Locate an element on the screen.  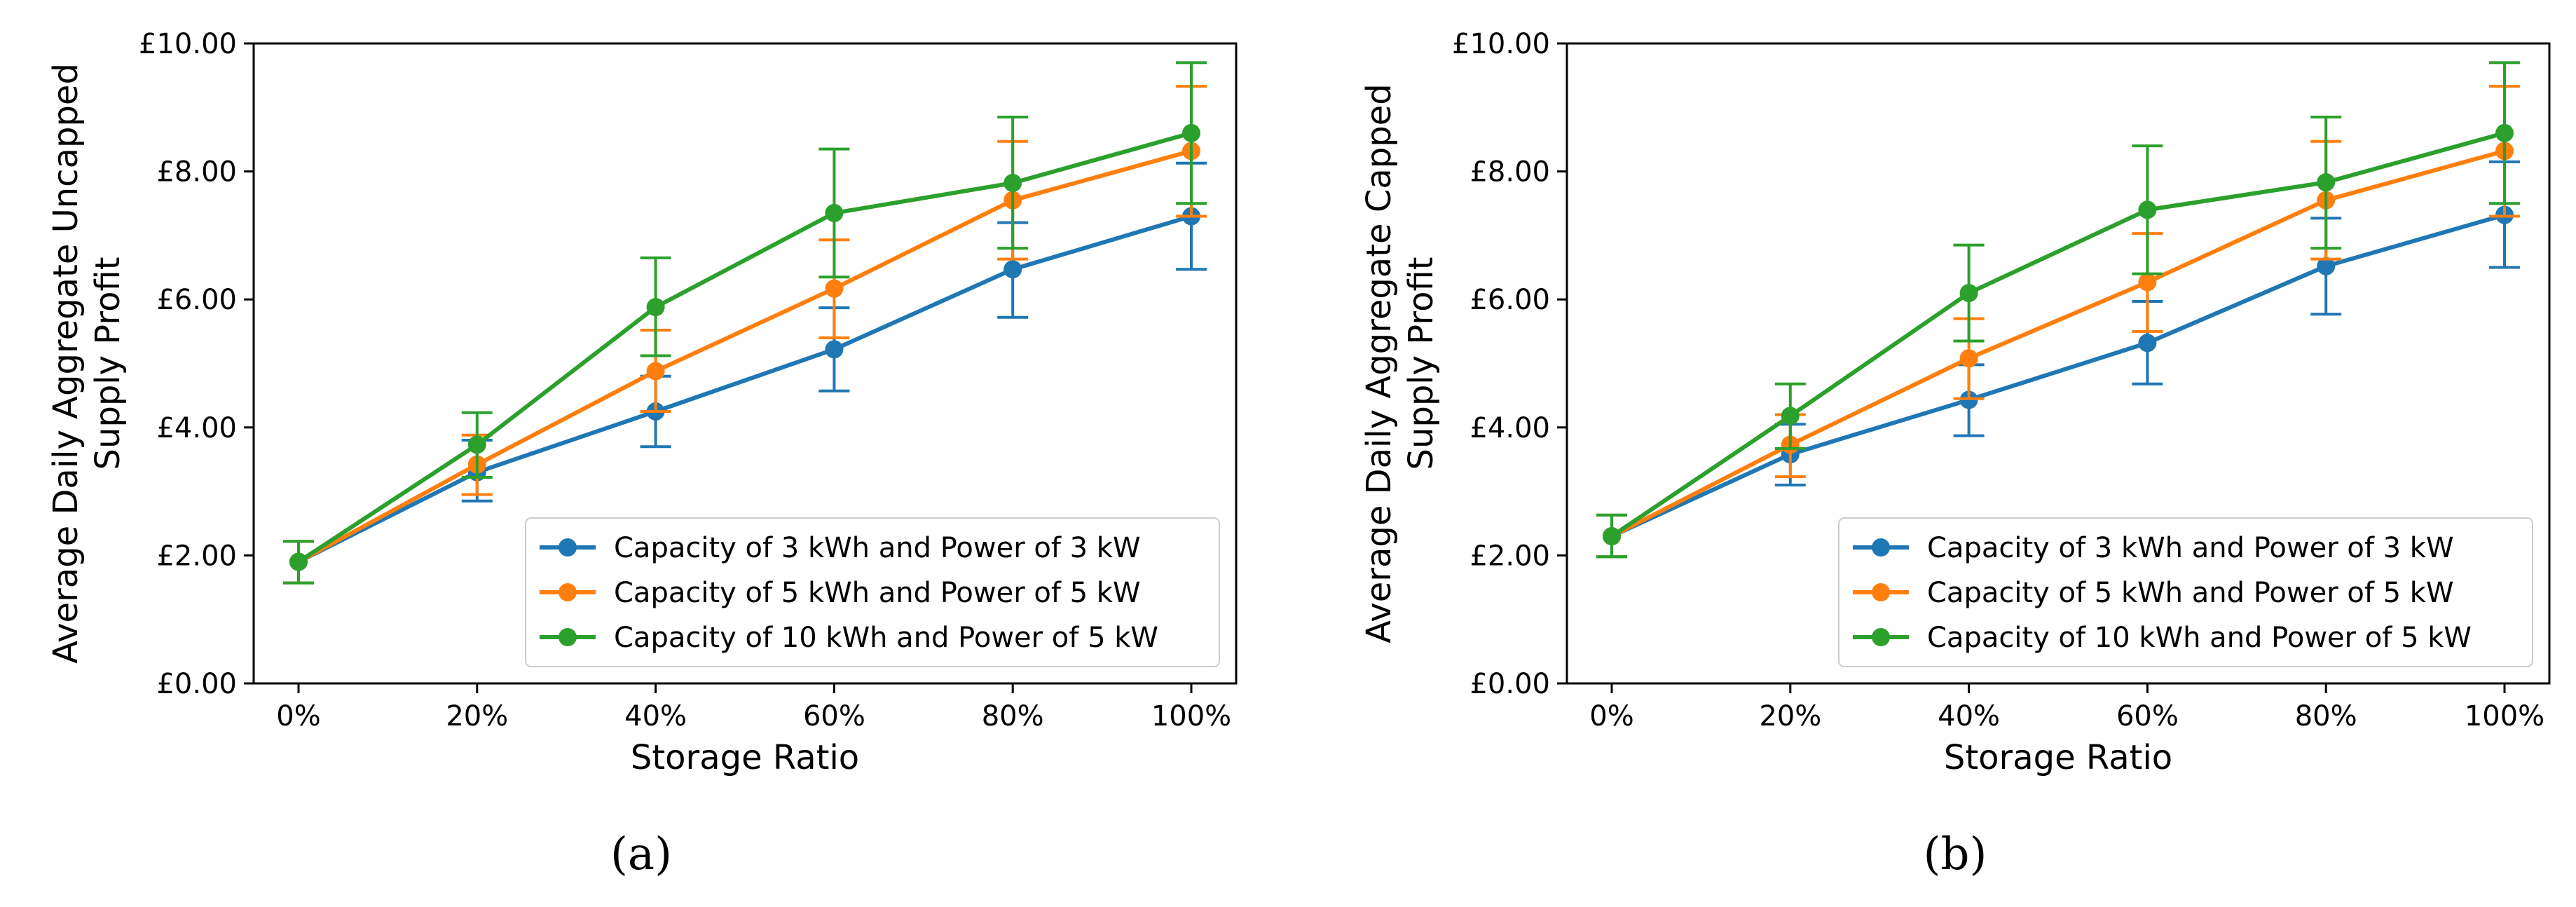
y-axis-title-line-1: Average Daily Aggregate Uncapped is located at coordinates (65, 363).